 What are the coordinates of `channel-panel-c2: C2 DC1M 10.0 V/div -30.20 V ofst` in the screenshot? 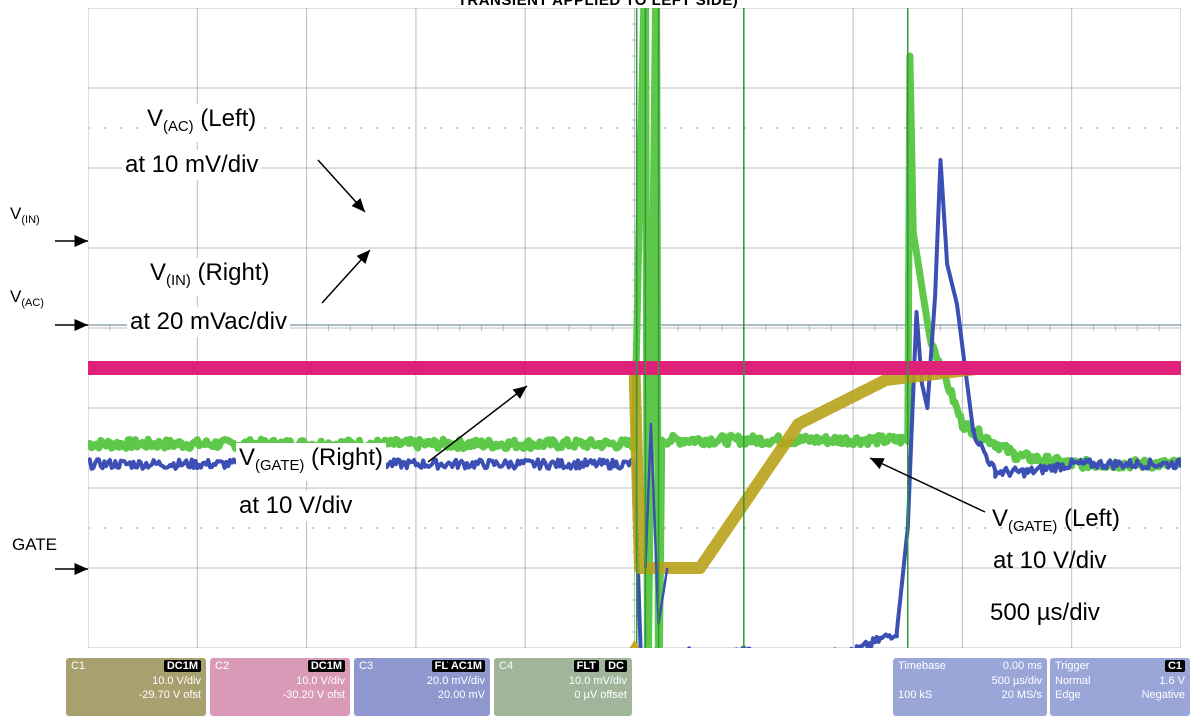 It's located at (280, 687).